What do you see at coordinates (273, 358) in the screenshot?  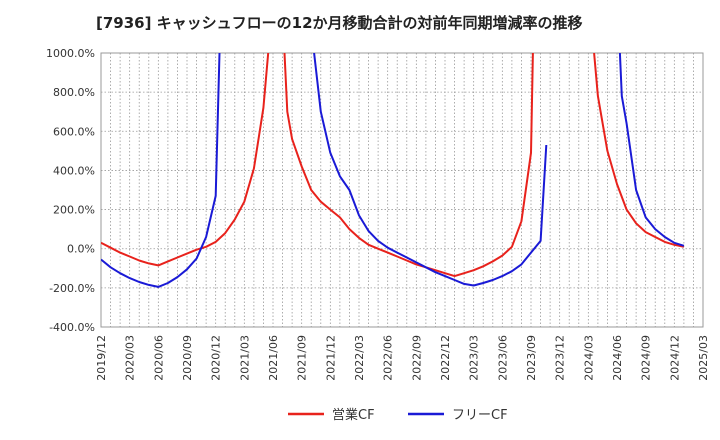 I see `x-tick-label: 2021/06` at bounding box center [273, 358].